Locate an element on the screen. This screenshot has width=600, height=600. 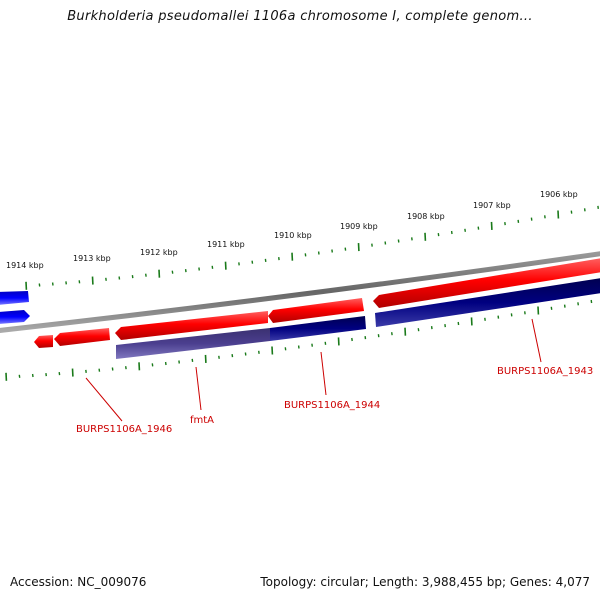
leader-burps1106a-1943 is located at coordinates (536, 340).